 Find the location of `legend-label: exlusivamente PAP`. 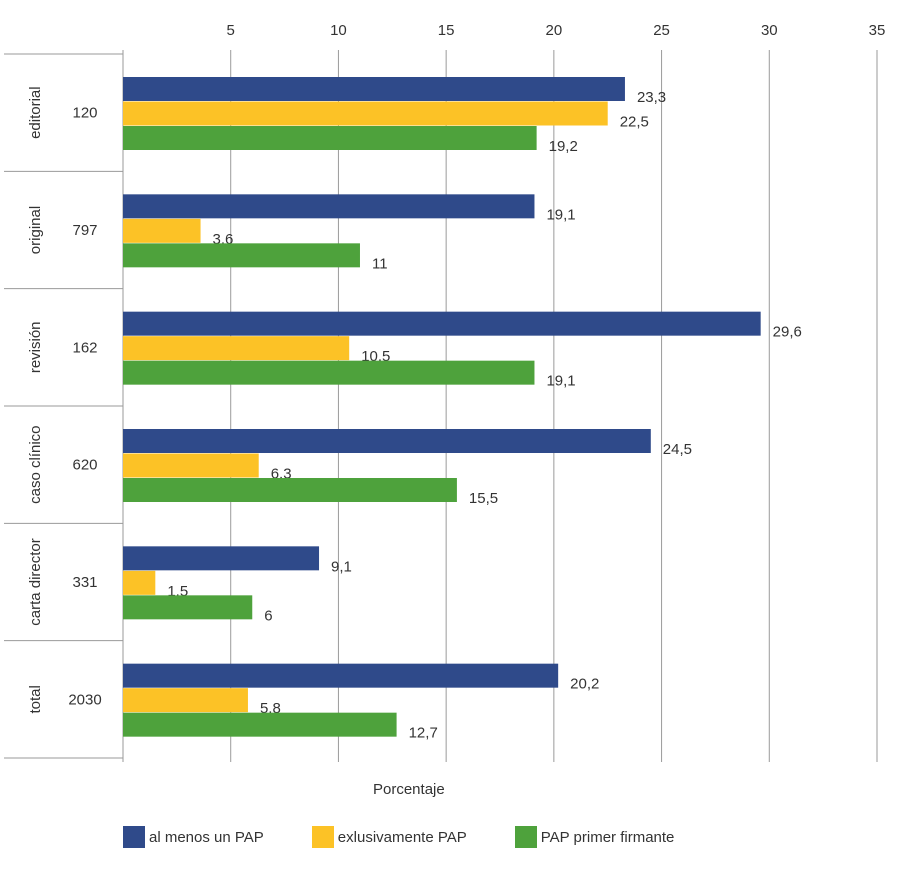

legend-label: exlusivamente PAP is located at coordinates (402, 837).